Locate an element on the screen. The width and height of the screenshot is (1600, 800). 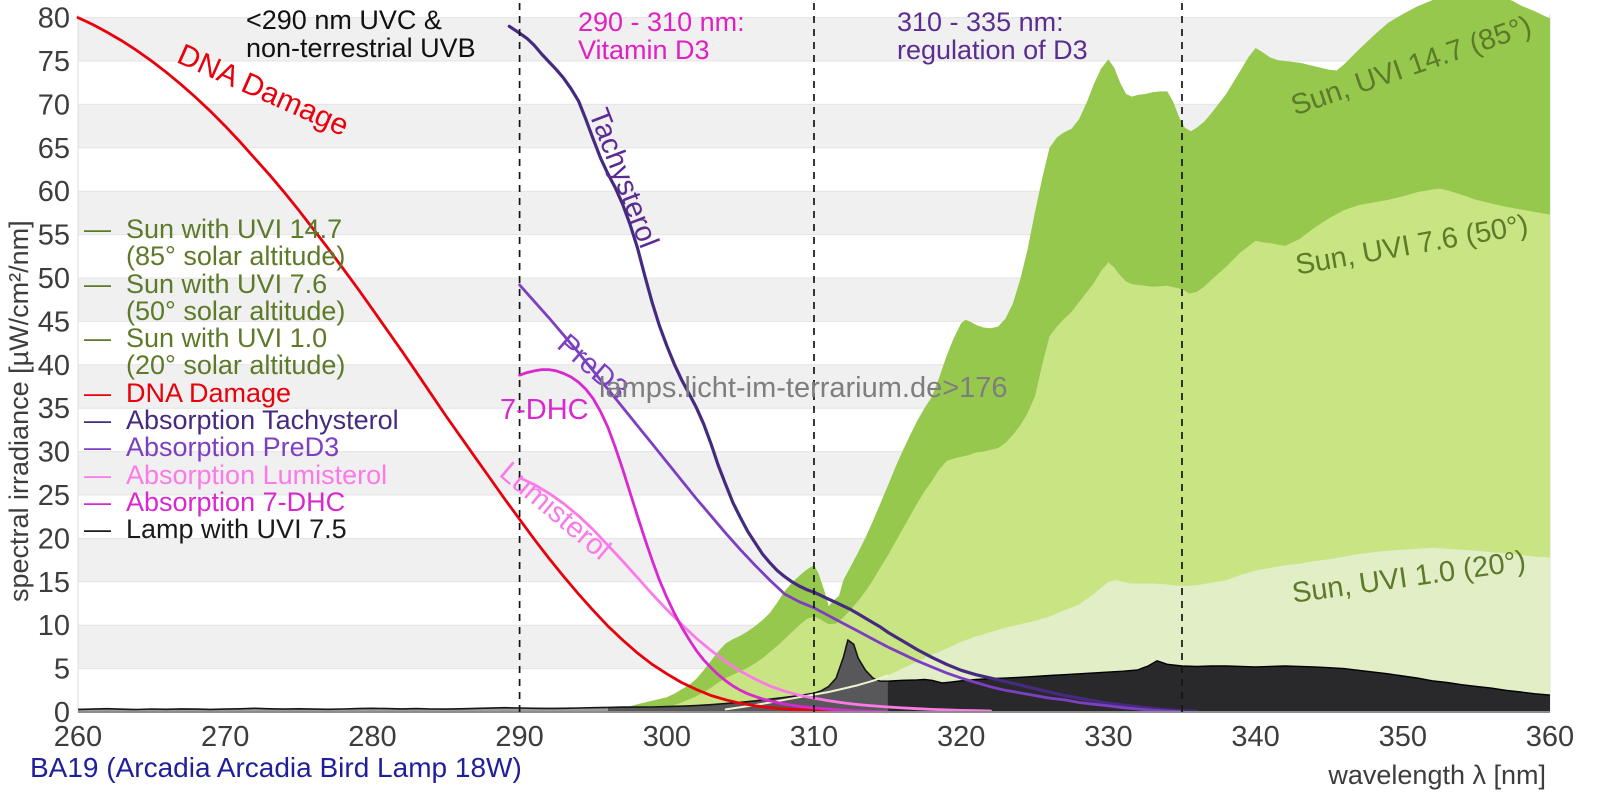
y-tick-label: 10 is located at coordinates (54, 626).